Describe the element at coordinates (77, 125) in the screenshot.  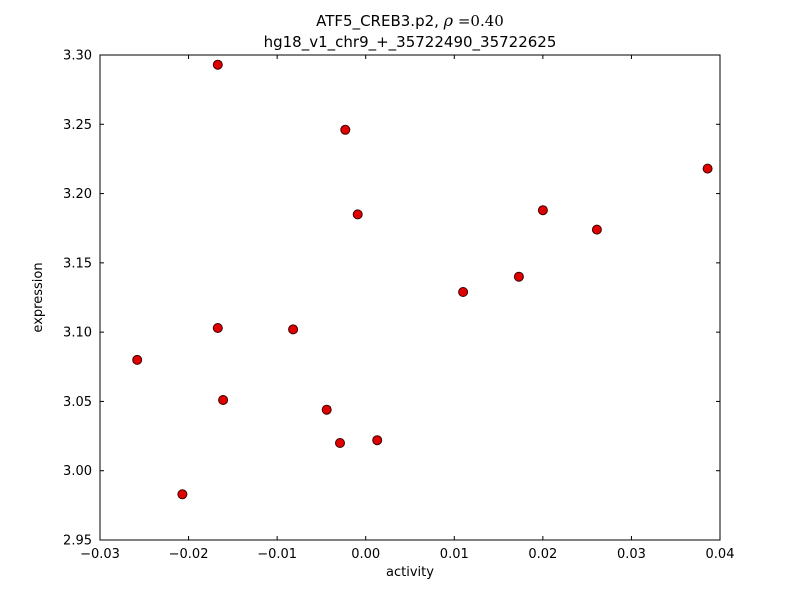
I see `y-tick-label: 3.25` at that location.